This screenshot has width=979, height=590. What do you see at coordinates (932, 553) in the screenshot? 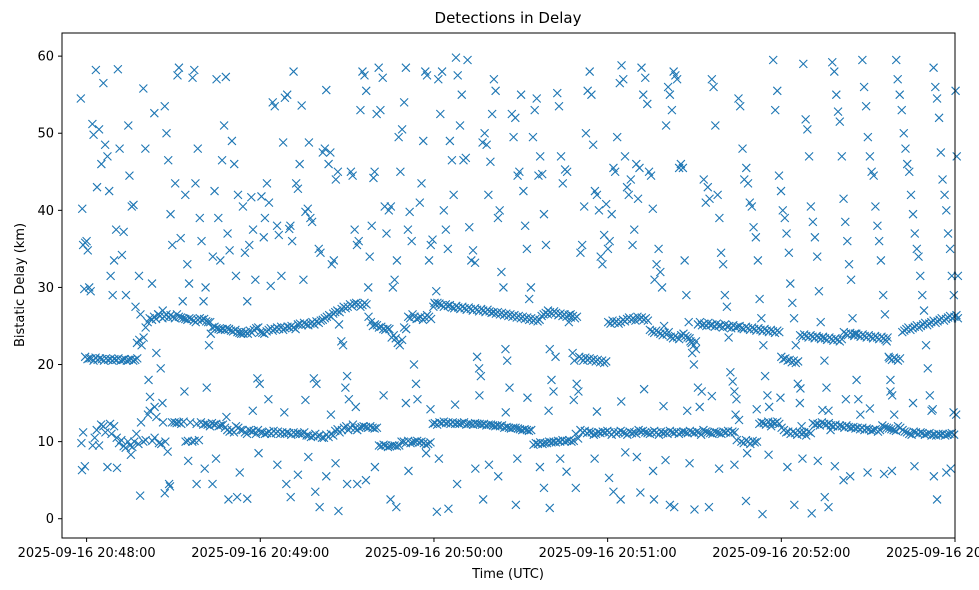
I see `x-tick-label: 2025-09-16 20:53:00` at bounding box center [932, 553].